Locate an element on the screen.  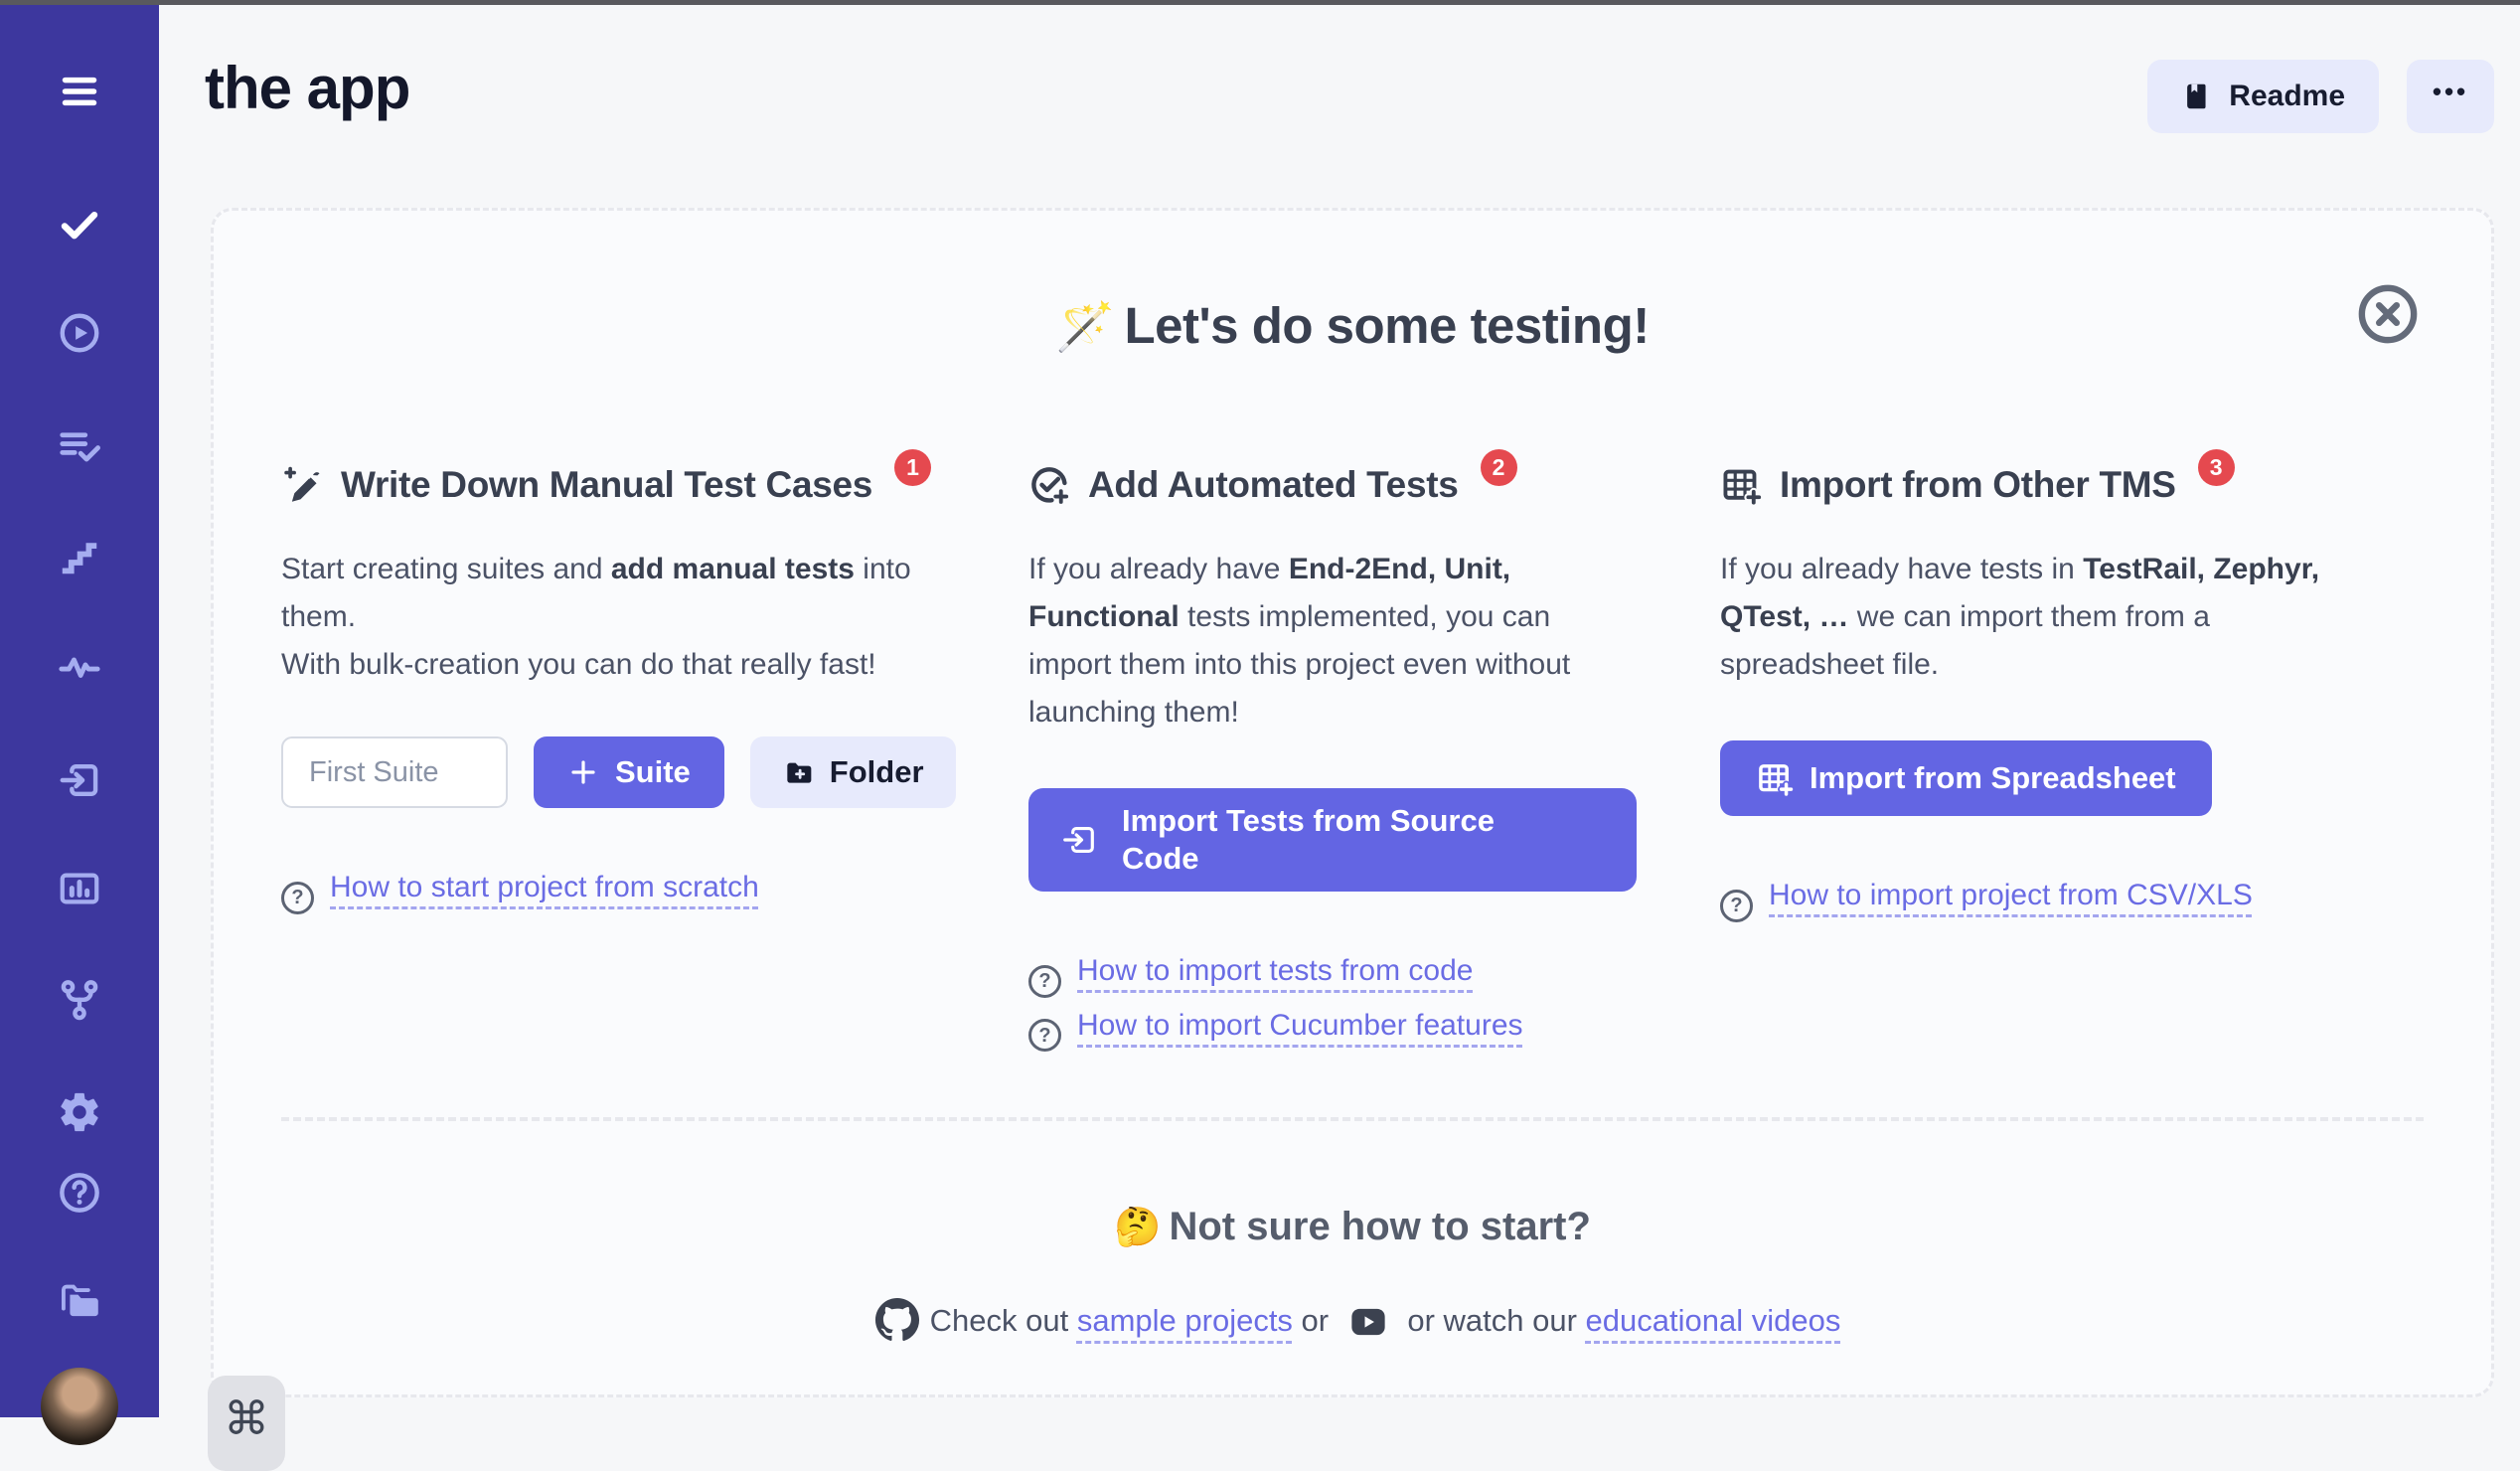
circle-check-plus-icon is located at coordinates (1049, 485).